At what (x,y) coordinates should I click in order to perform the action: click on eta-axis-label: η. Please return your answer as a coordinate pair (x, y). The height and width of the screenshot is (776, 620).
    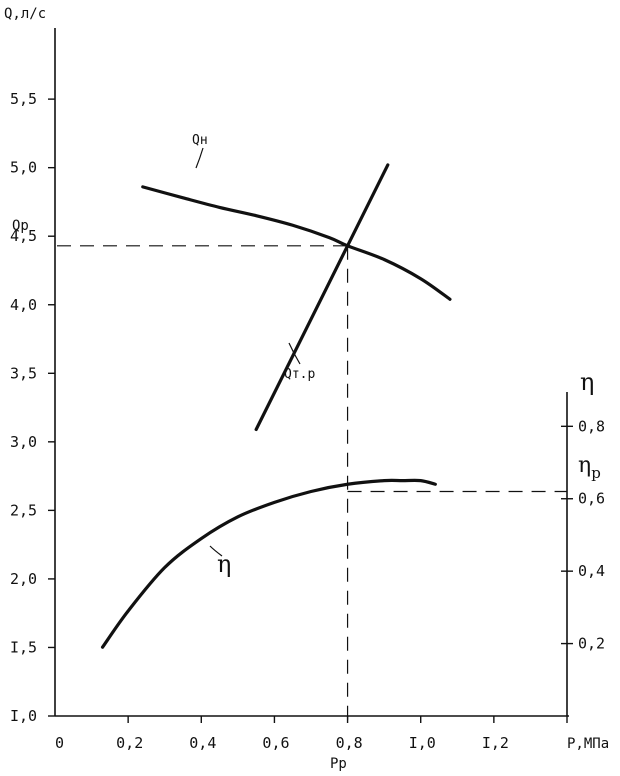
    Looking at the image, I should click on (587, 382).